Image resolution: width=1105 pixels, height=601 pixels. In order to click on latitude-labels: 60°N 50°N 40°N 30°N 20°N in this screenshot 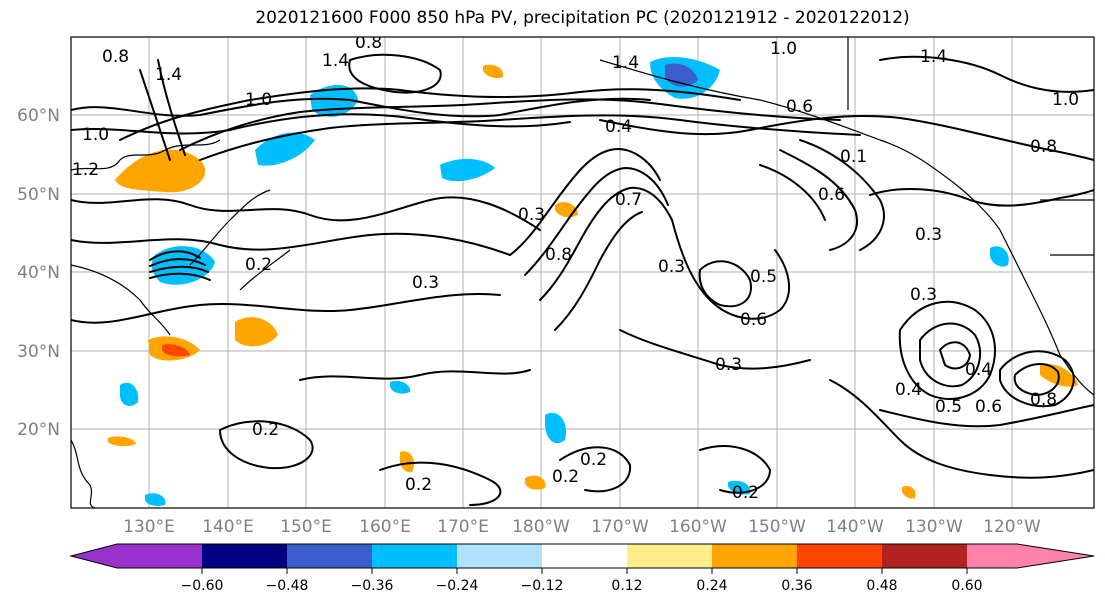, I will do `click(38, 273)`.